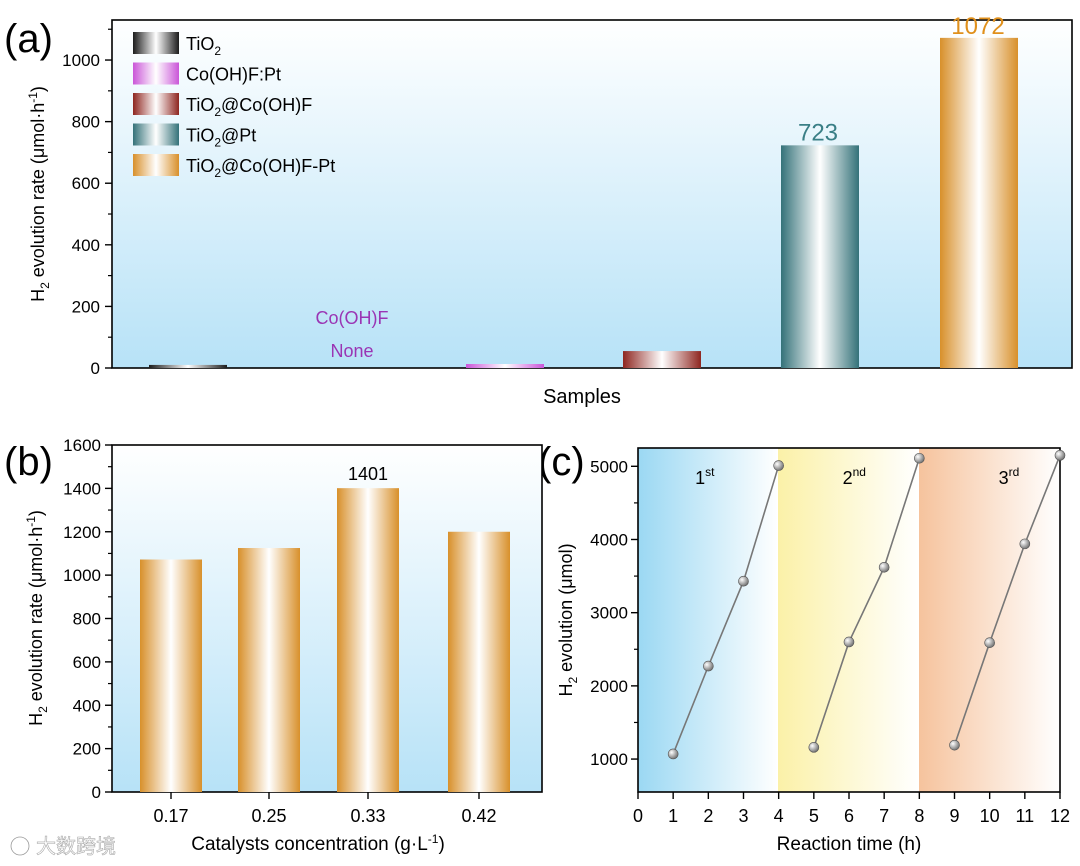 The image size is (1080, 866). What do you see at coordinates (673, 816) in the screenshot?
I see `panel-c-x-tick-label: 1` at bounding box center [673, 816].